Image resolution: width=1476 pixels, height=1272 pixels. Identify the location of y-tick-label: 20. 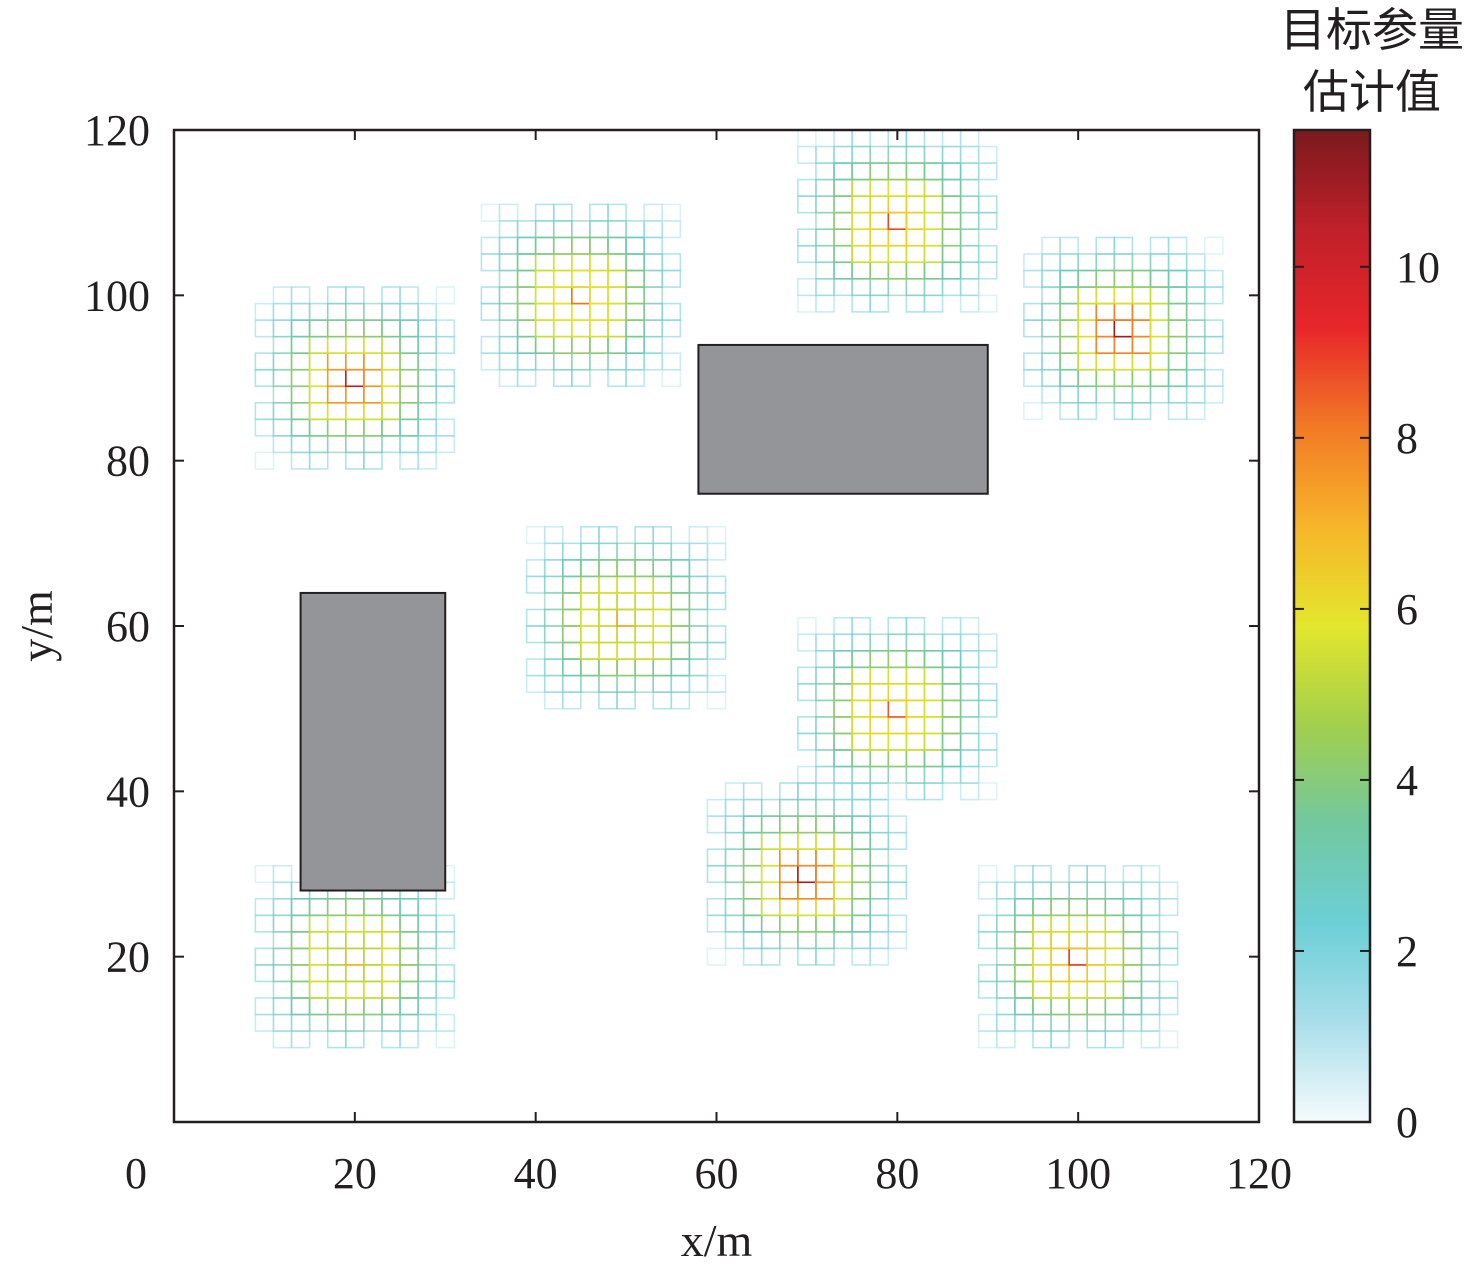
(128, 957).